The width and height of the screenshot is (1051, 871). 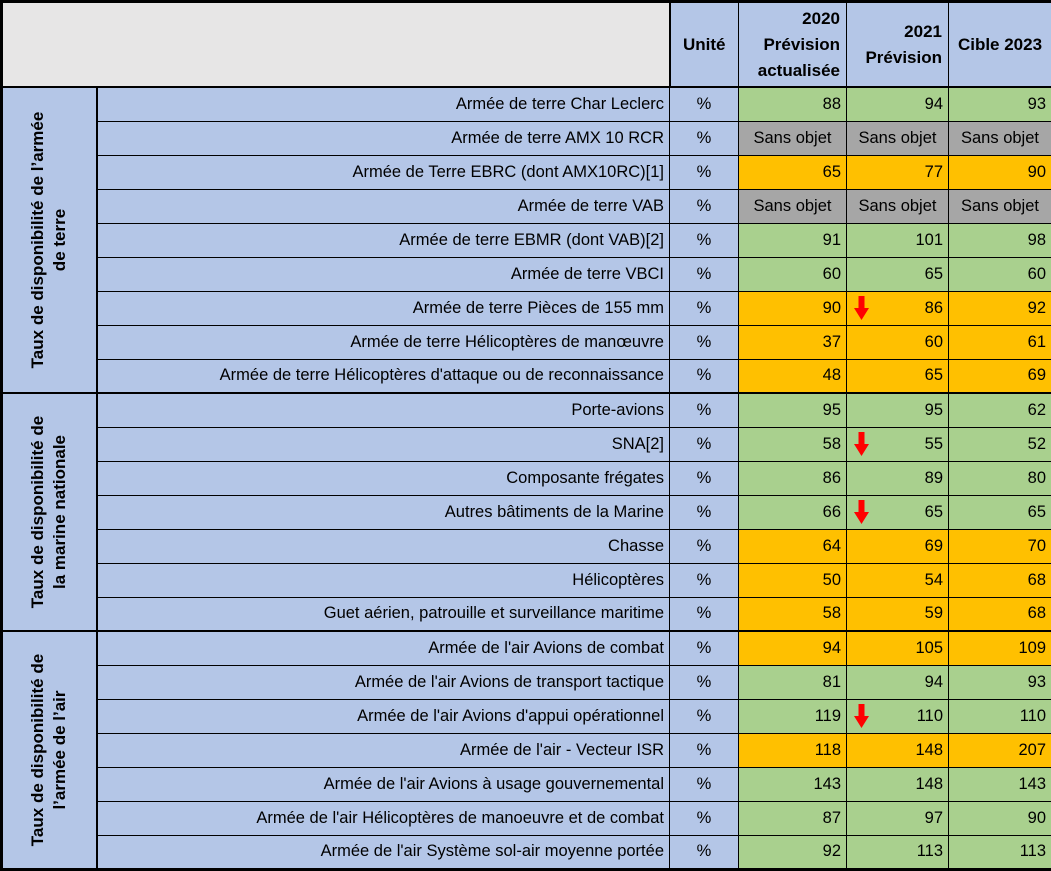 What do you see at coordinates (526, 274) in the screenshot?
I see `table-row: Armée de terre VBCI% 60 65 60` at bounding box center [526, 274].